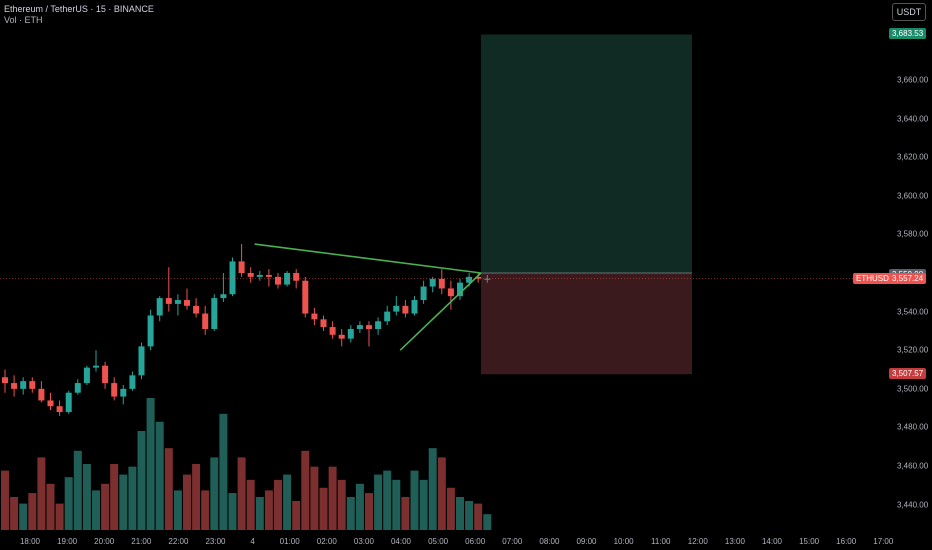 This screenshot has width=932, height=550. Describe the element at coordinates (363, 541) in the screenshot. I see `time-tick-label: 03:00` at that location.